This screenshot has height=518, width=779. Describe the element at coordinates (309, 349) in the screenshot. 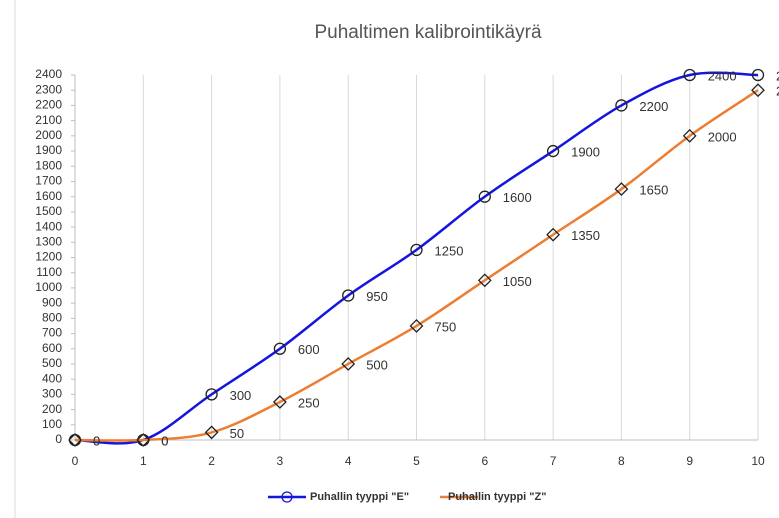

I see `data-label: 600` at that location.